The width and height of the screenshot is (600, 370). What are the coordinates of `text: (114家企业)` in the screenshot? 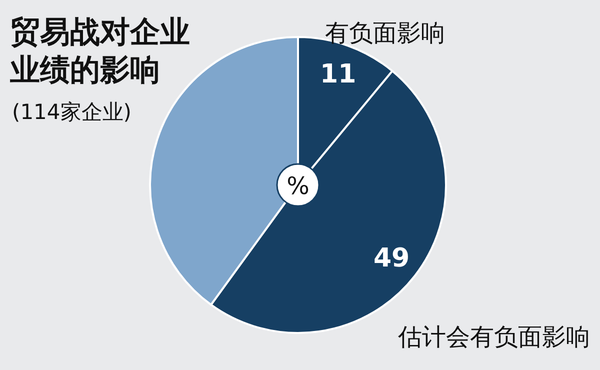 It's located at (72, 112).